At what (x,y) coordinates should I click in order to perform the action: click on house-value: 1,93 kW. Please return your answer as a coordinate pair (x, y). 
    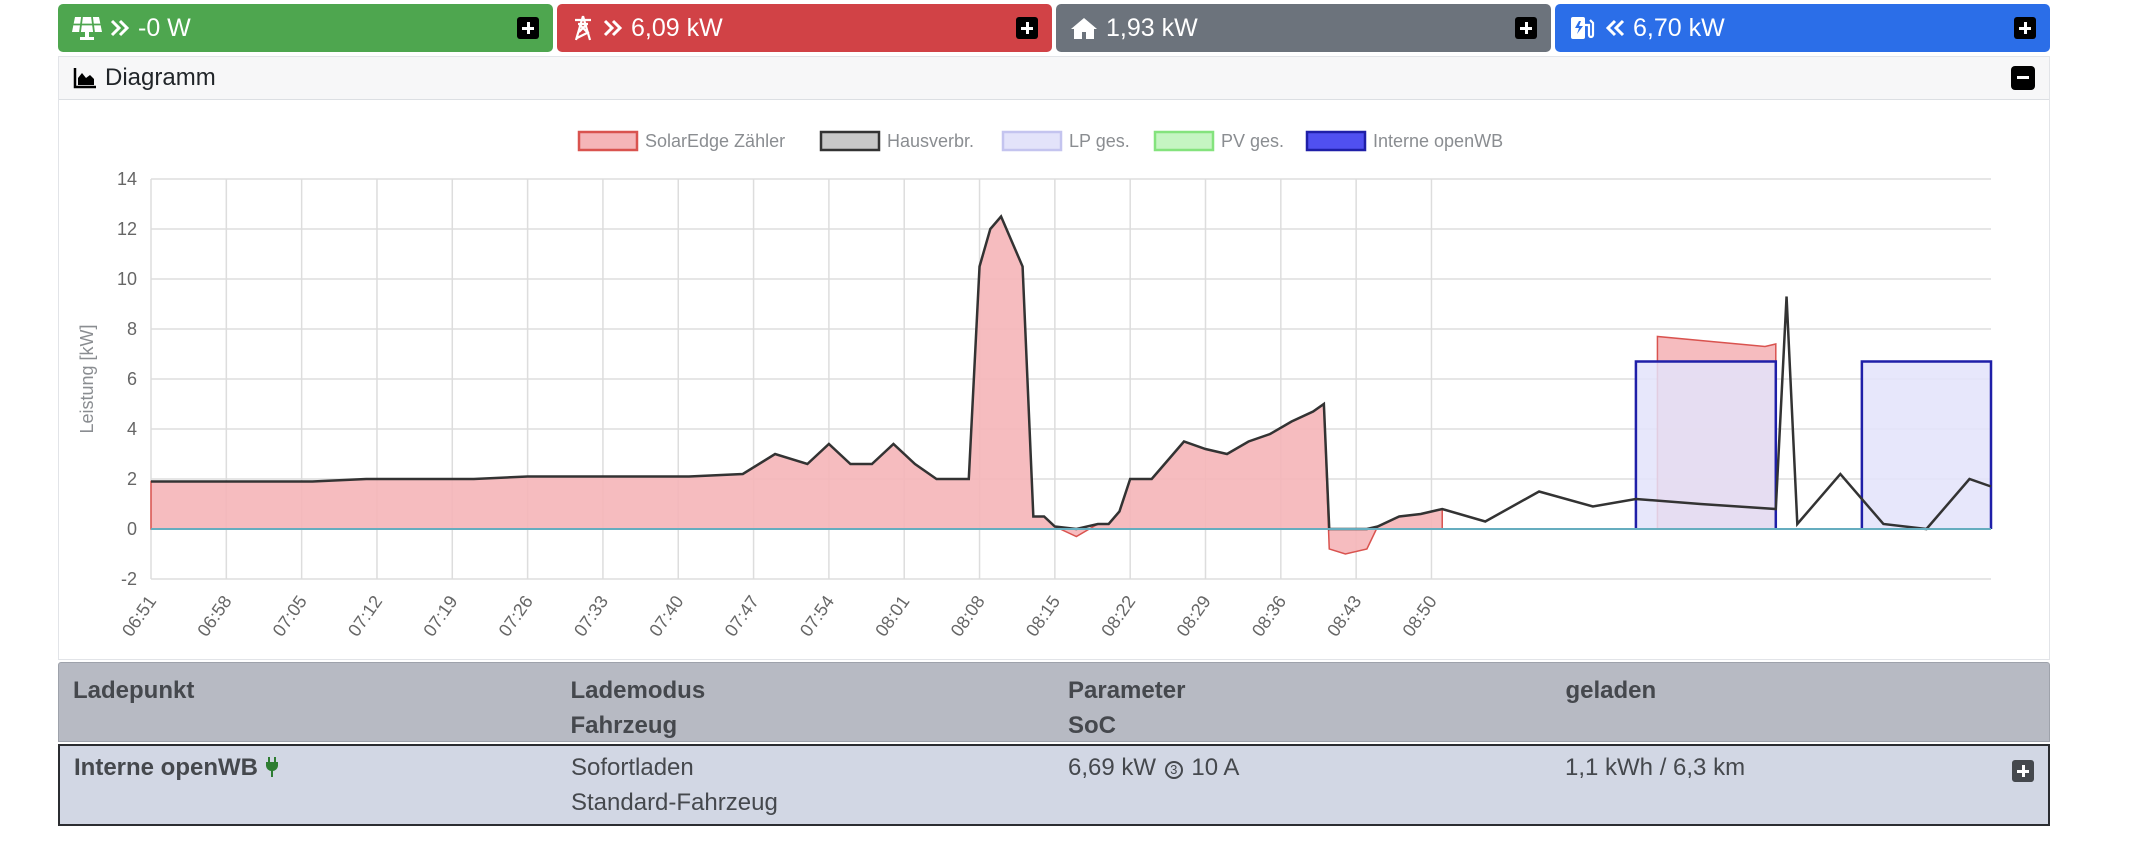
    Looking at the image, I should click on (1152, 27).